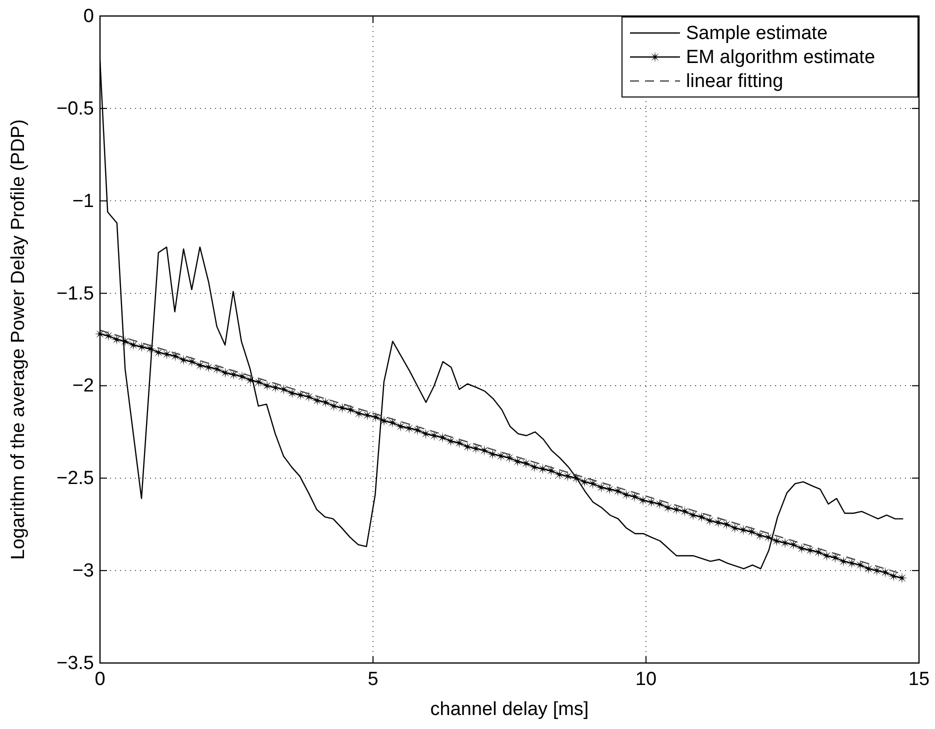 The image size is (935, 729). Describe the element at coordinates (83, 386) in the screenshot. I see `y-tick-label: −2` at that location.